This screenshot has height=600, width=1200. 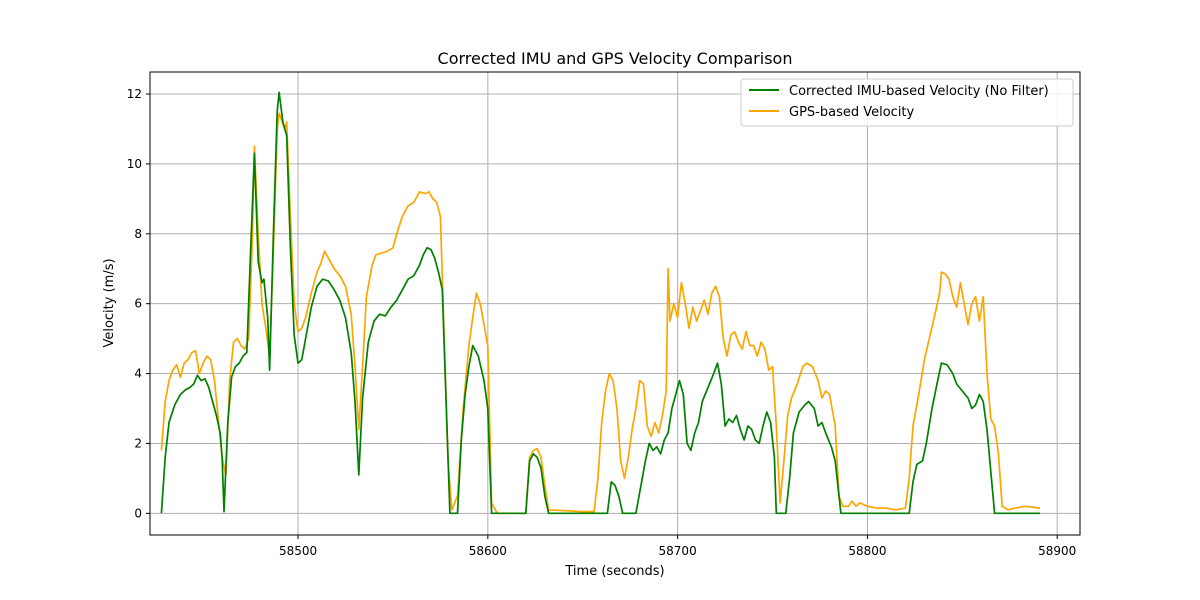 I want to click on y-tick-label: 8, so click(x=138, y=234).